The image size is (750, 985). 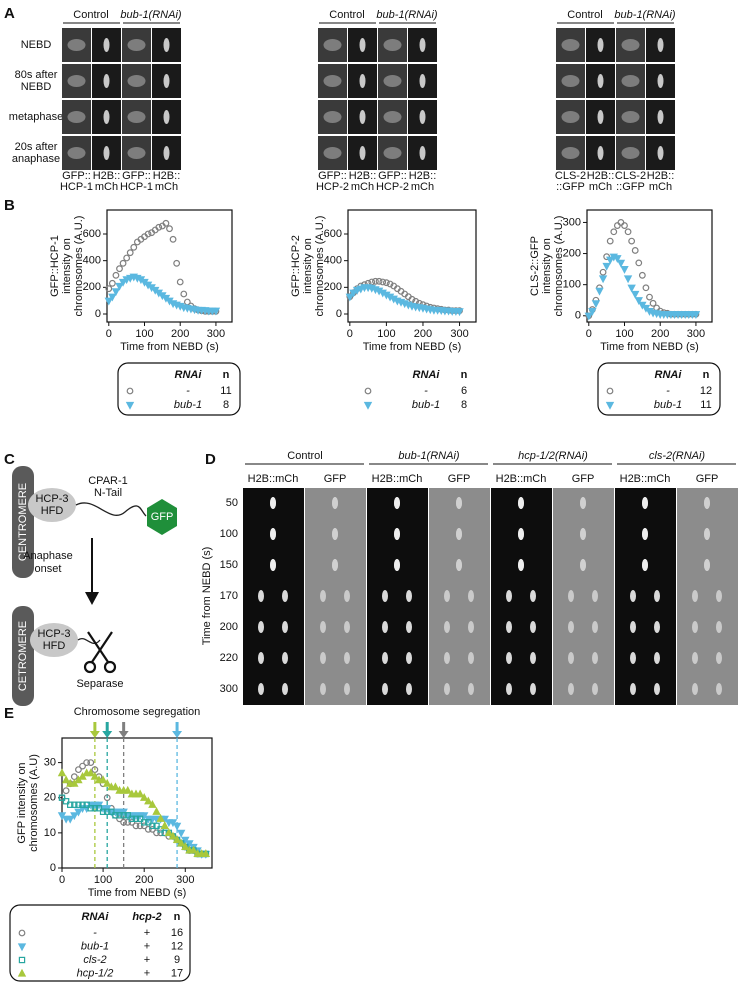 I want to click on channel-header: H2B::mCh, so click(x=645, y=479).